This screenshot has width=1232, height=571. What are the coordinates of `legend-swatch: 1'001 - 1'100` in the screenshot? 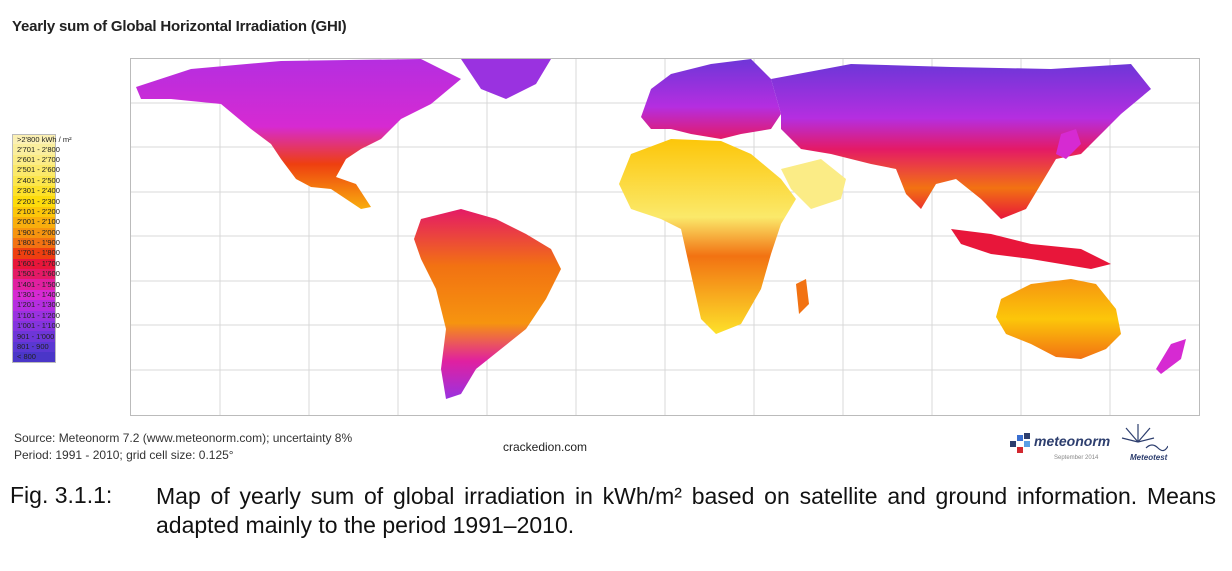 It's located at (36, 326).